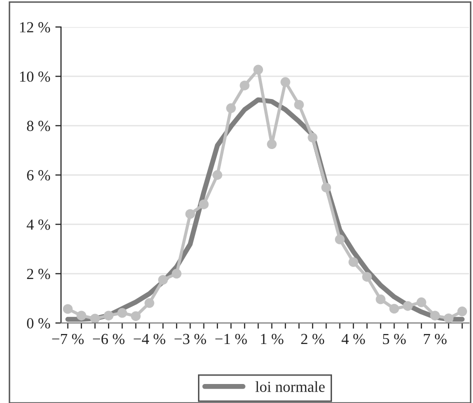 The width and height of the screenshot is (473, 403). What do you see at coordinates (38, 274) in the screenshot?
I see `y-tick-label: 2 %` at bounding box center [38, 274].